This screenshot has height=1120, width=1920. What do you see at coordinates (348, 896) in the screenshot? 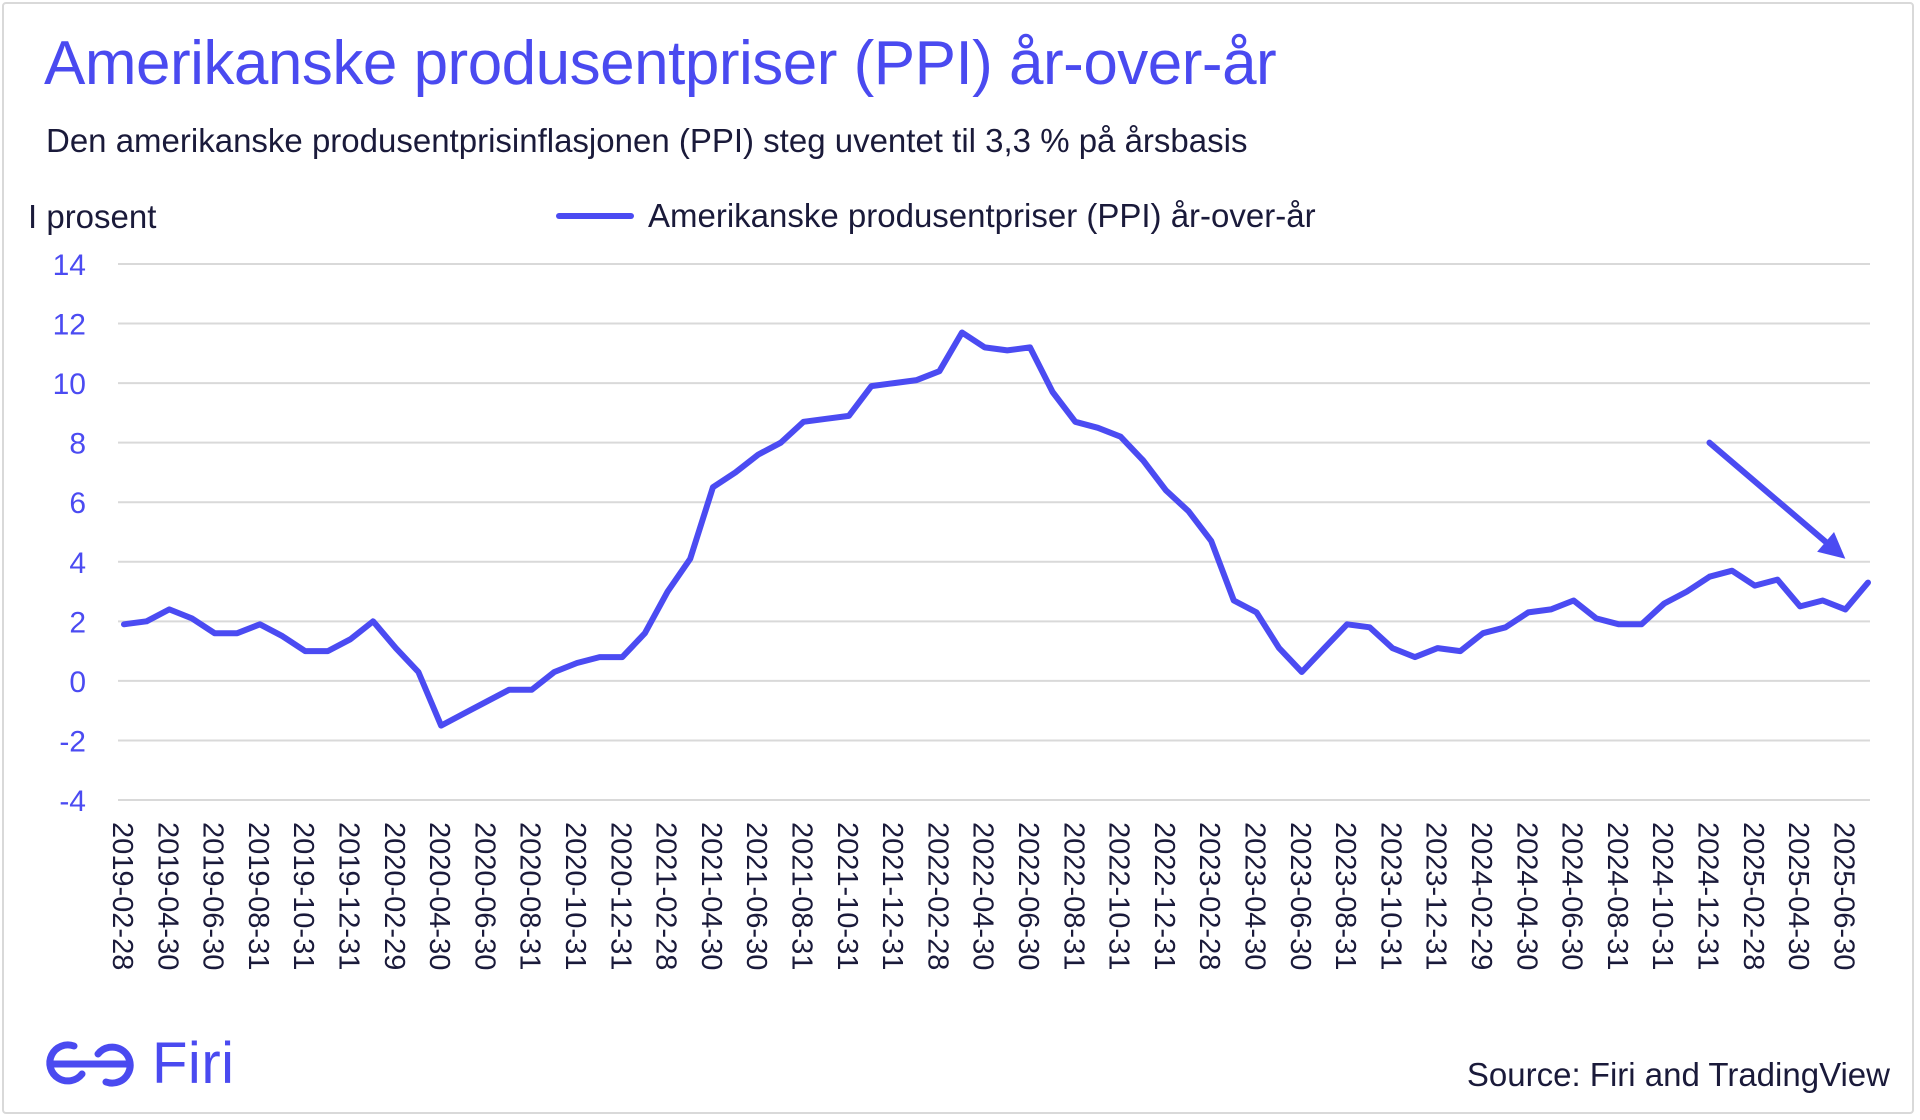
I see `x-tick-label: 2019-12-31` at bounding box center [348, 896].